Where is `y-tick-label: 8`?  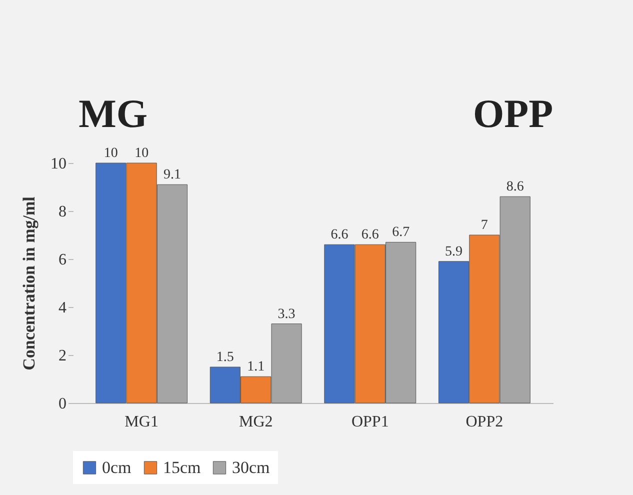 y-tick-label: 8 is located at coordinates (62, 212).